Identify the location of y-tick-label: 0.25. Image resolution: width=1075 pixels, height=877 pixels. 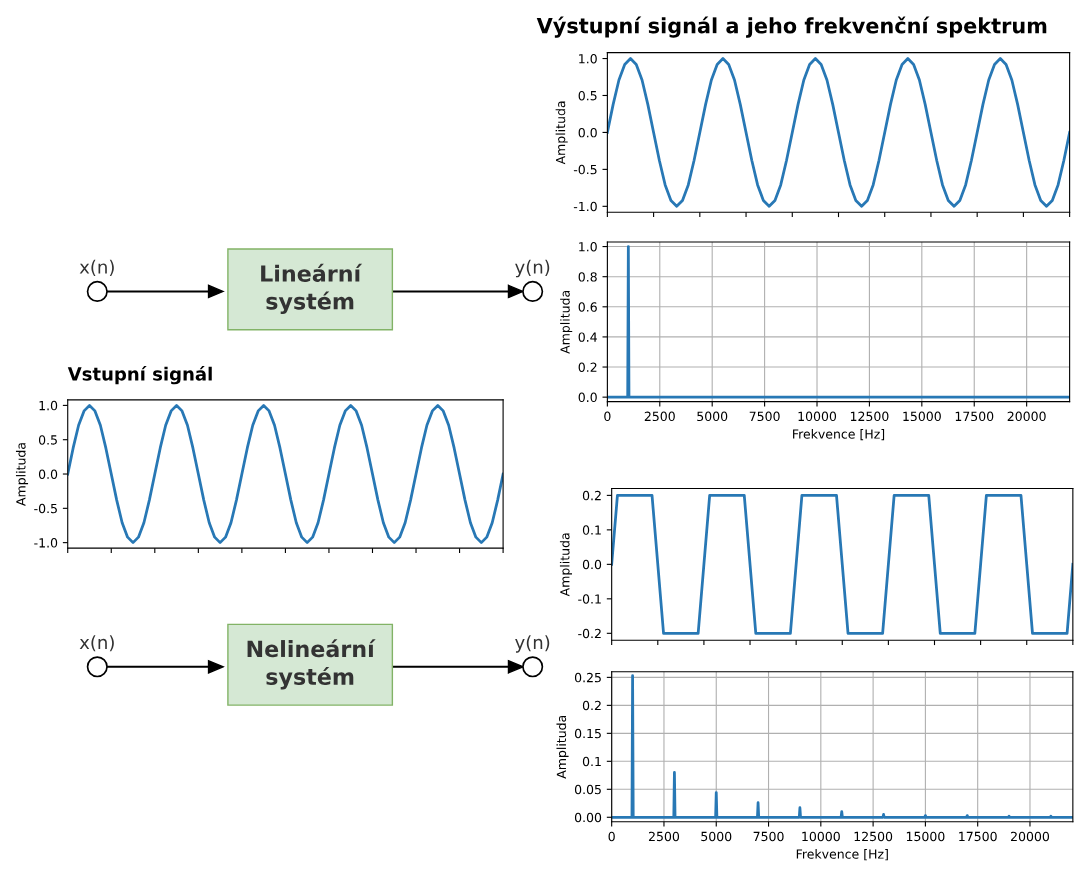
(587, 677).